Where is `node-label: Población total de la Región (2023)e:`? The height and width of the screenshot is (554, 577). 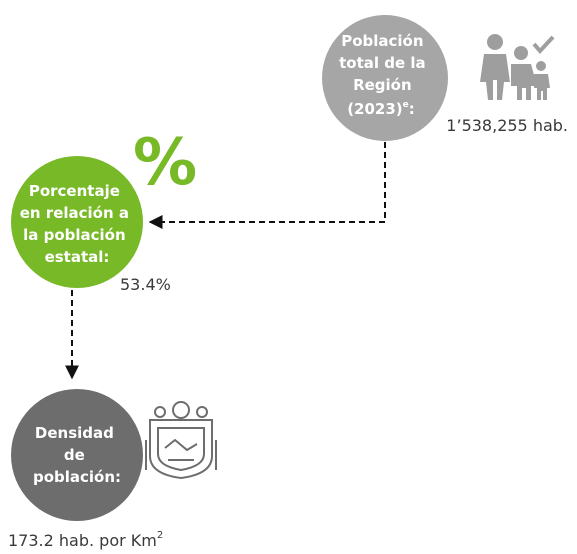 node-label: Población total de la Región (2023)e: is located at coordinates (385, 75).